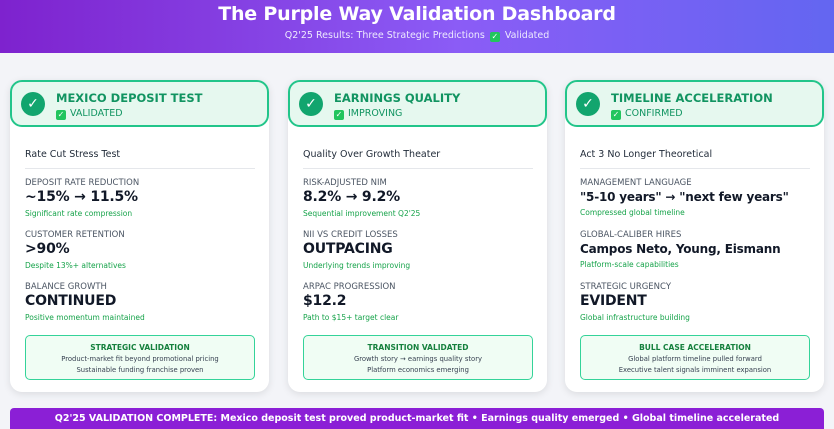  Describe the element at coordinates (636, 183) in the screenshot. I see `metric-label: MANAGEMENT LANGUAGE` at that location.